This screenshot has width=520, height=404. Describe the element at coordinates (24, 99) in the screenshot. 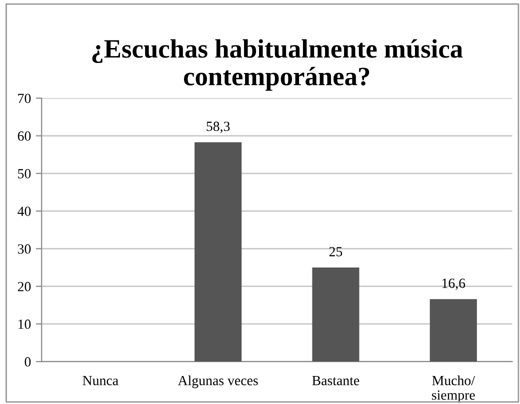

I see `y-tick-label: 70` at that location.